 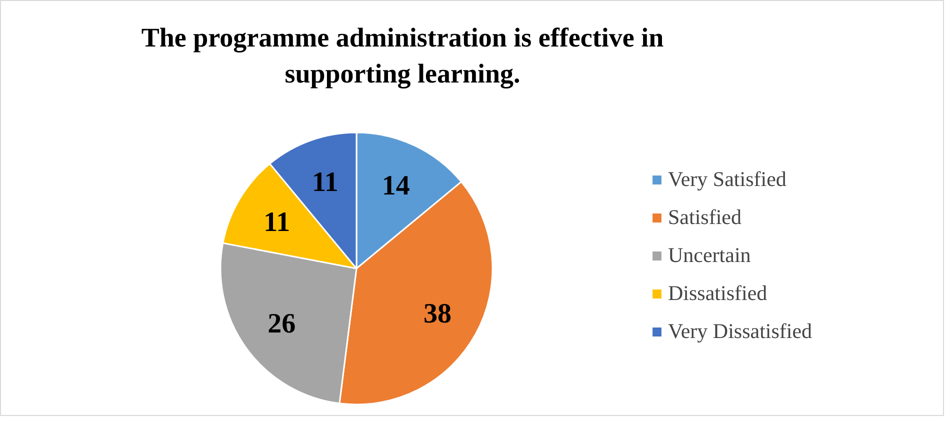 I want to click on legend-label: Uncertain, so click(x=709, y=255).